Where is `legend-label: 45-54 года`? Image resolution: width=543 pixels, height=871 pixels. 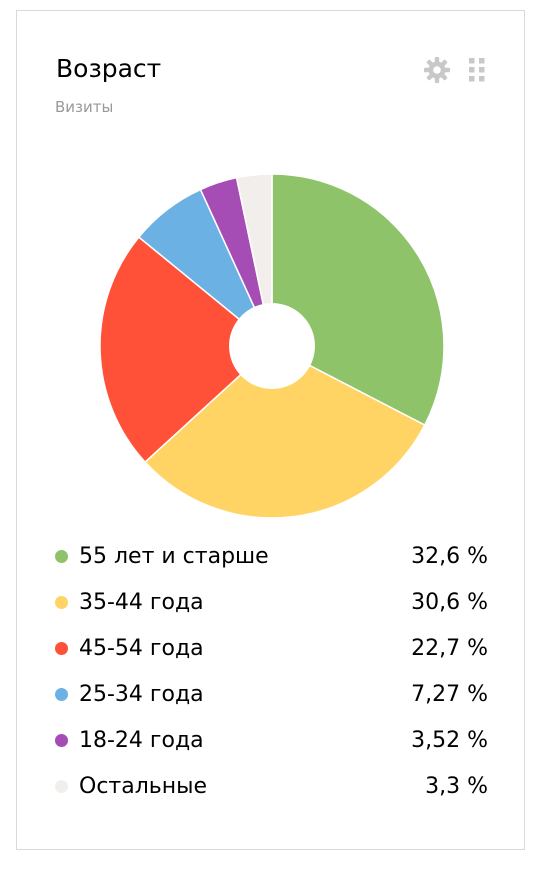
legend-label: 45-54 года is located at coordinates (141, 648).